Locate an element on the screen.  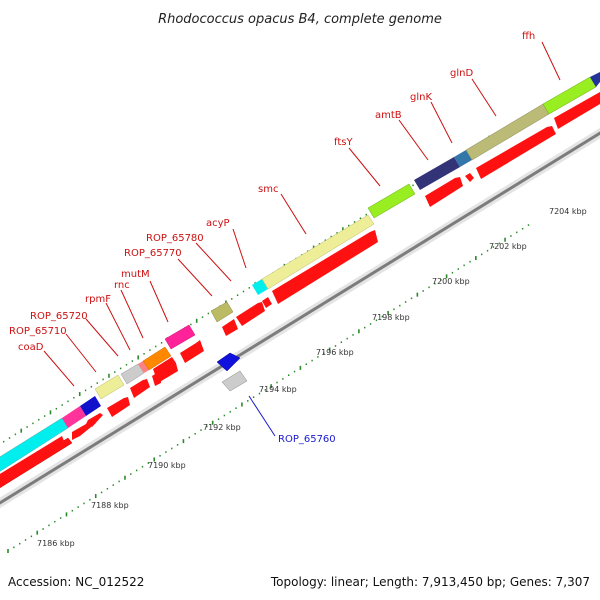
gene-label-mutM: mutM is located at coordinates (135, 274).